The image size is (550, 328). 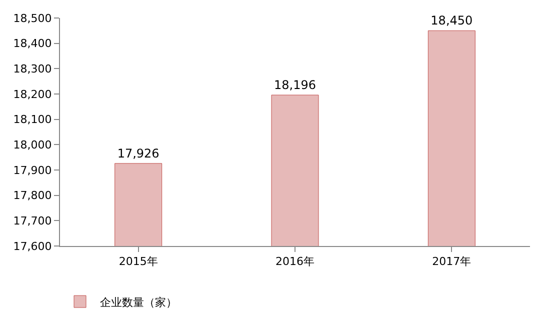 I want to click on data-label: 18,196, so click(x=295, y=85).